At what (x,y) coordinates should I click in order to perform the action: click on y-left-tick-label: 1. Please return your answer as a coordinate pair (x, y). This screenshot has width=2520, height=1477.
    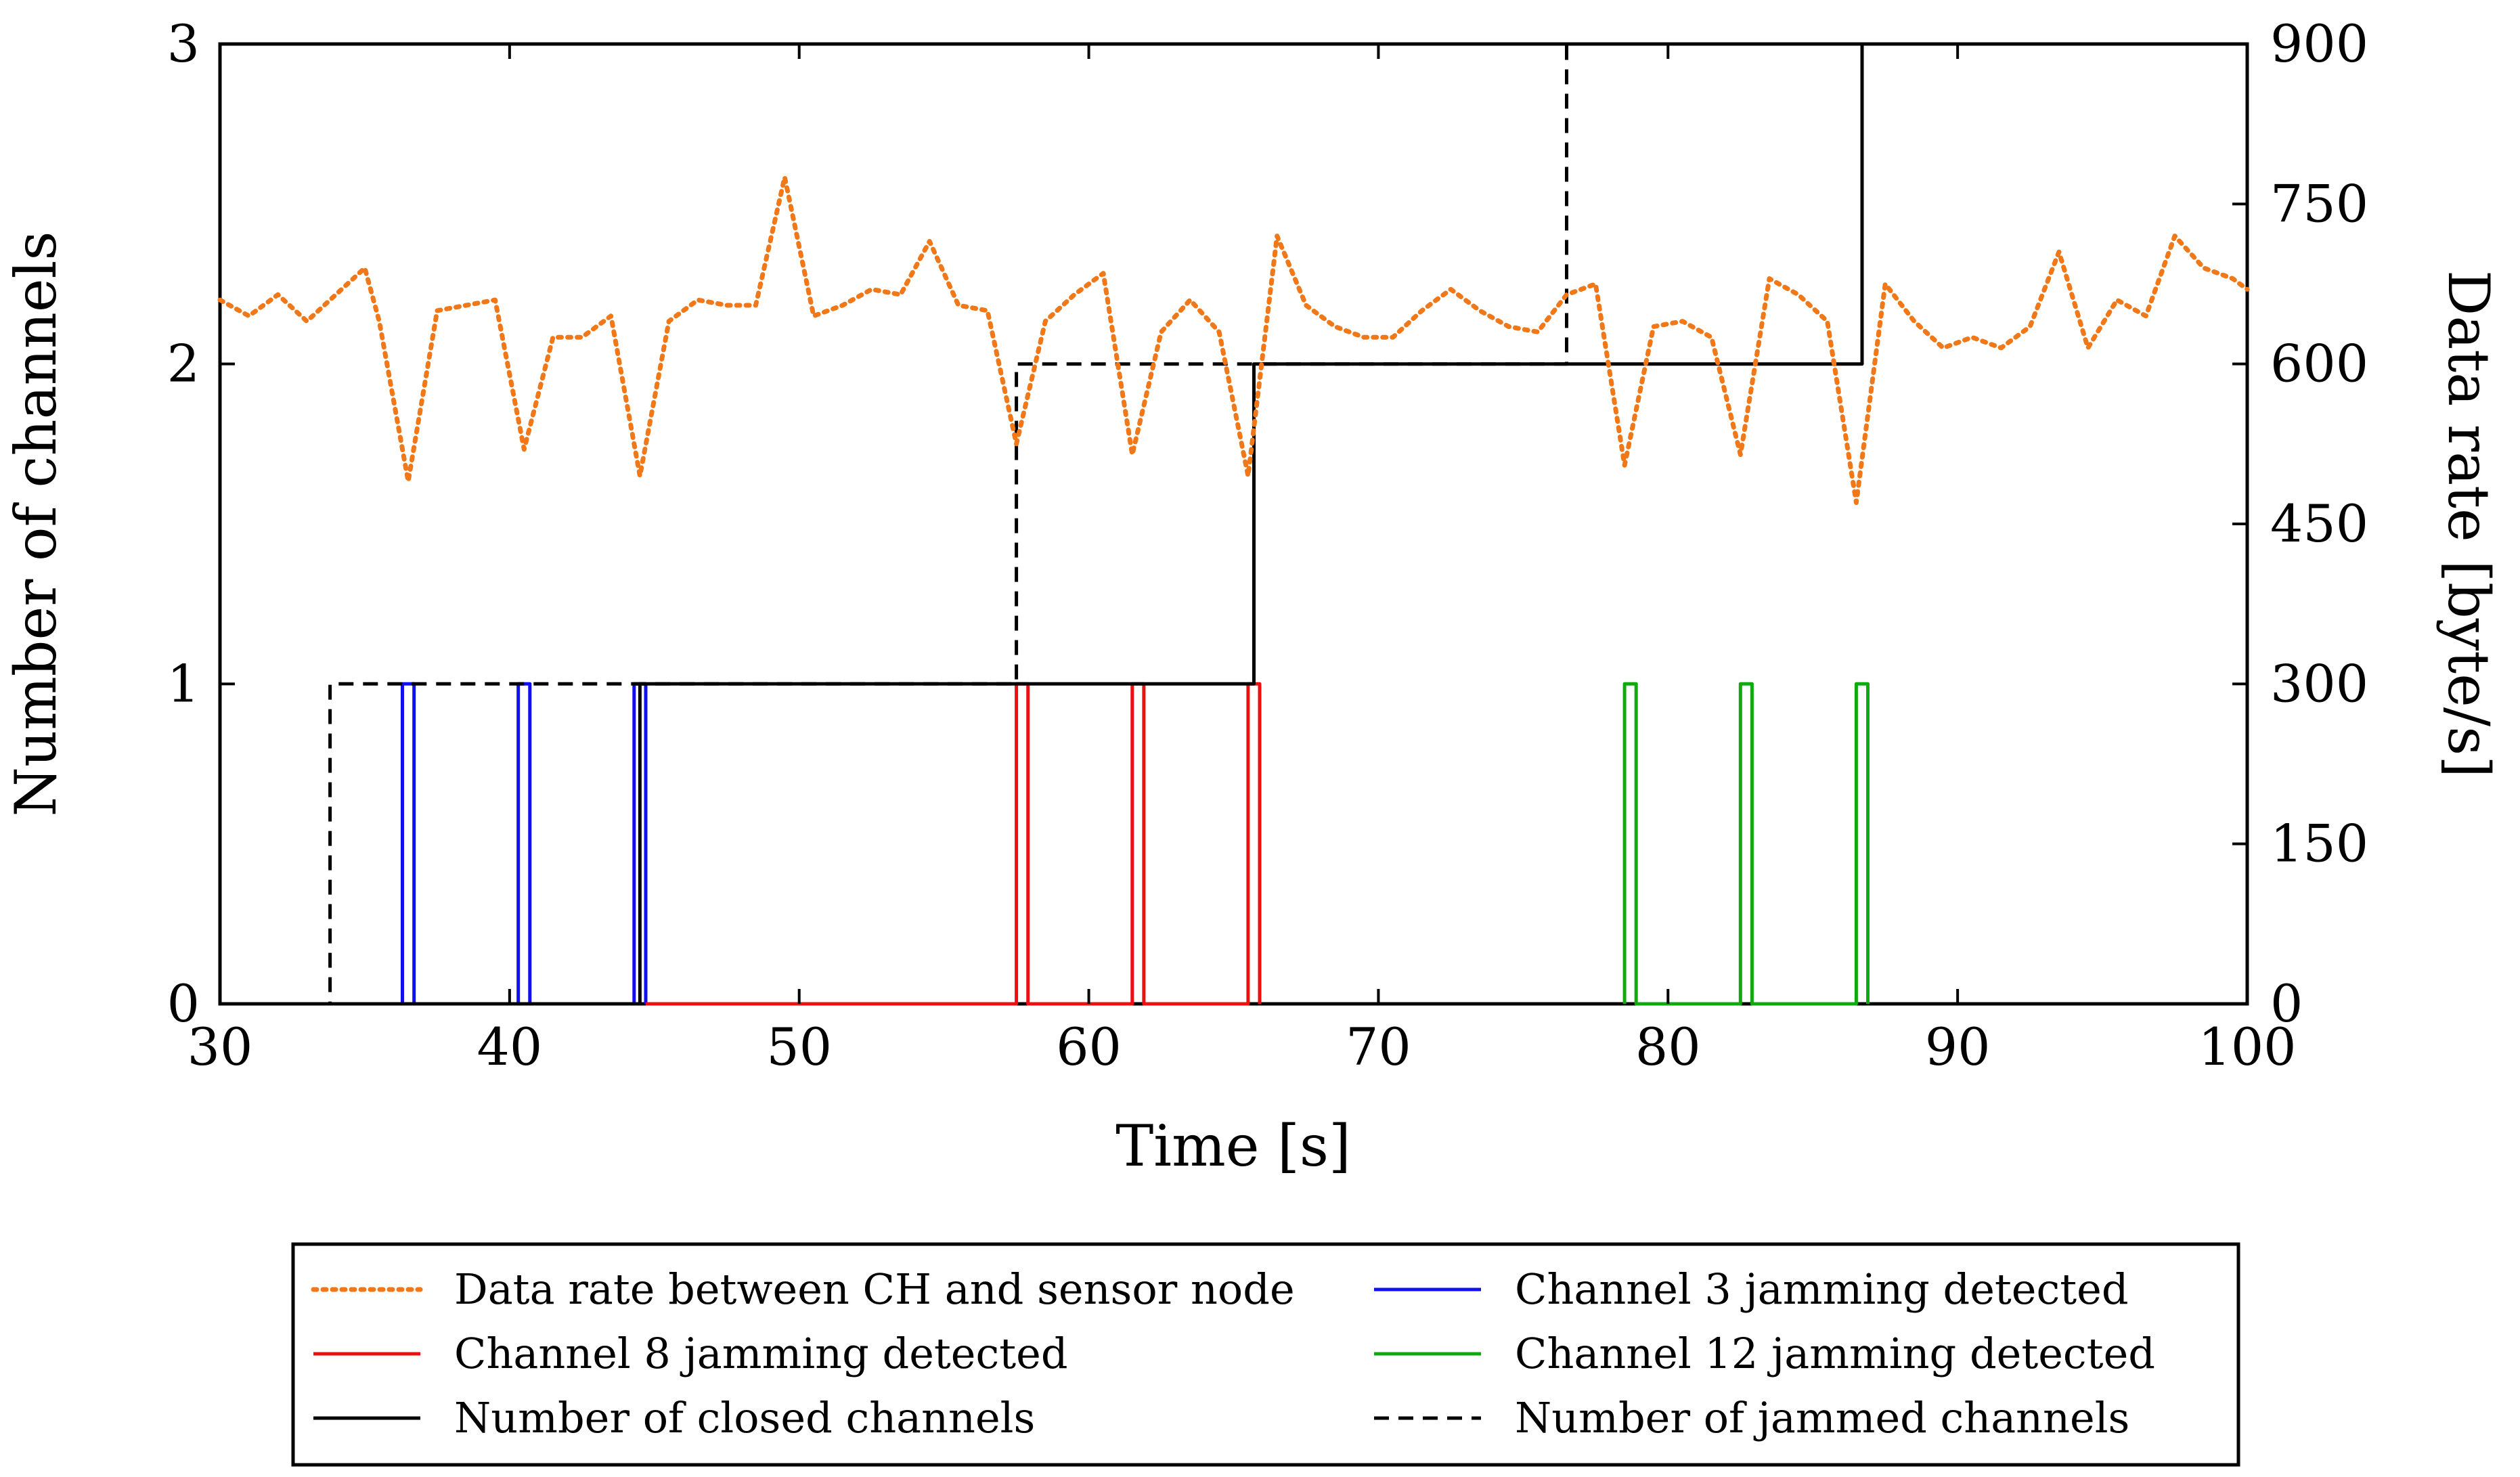
    Looking at the image, I should click on (184, 683).